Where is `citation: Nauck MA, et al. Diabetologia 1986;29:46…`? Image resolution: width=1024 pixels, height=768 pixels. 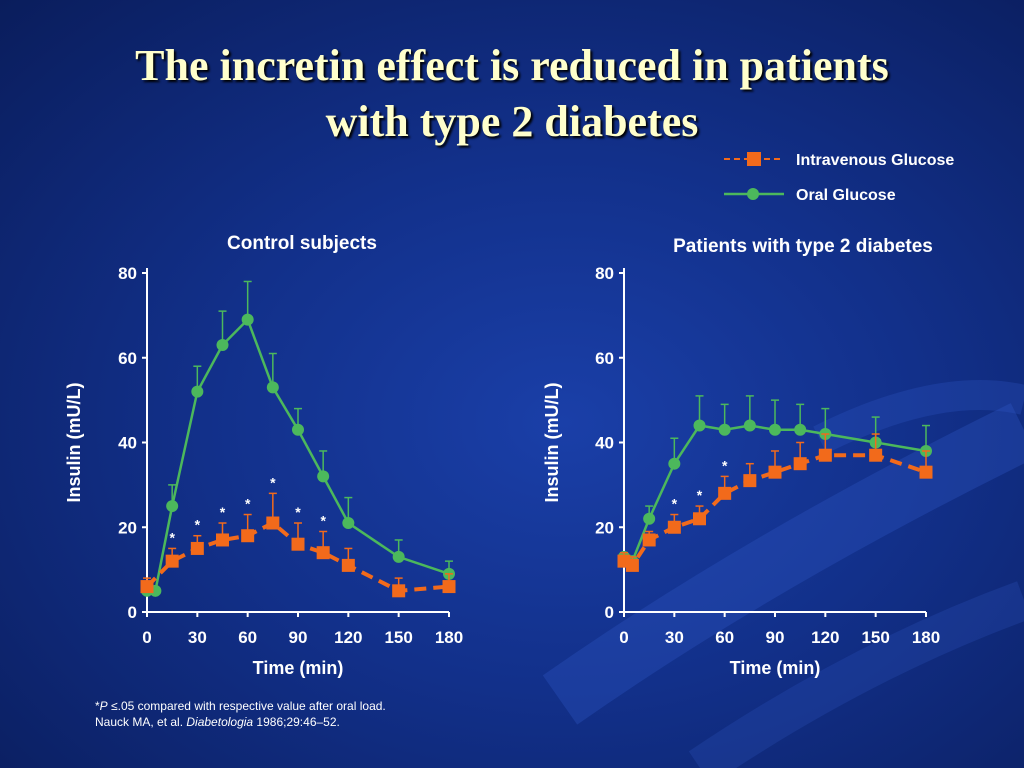
citation: Nauck MA, et al. Diabetologia 1986;29:46… is located at coordinates (240, 722).